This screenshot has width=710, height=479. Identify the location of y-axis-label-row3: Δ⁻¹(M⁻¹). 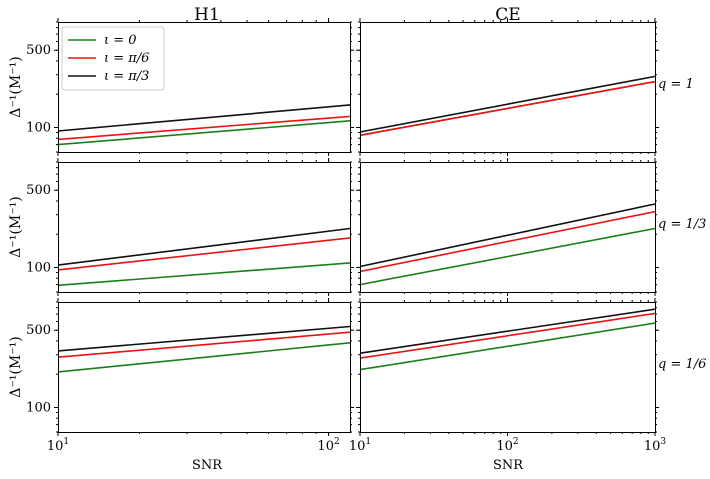
(16, 366).